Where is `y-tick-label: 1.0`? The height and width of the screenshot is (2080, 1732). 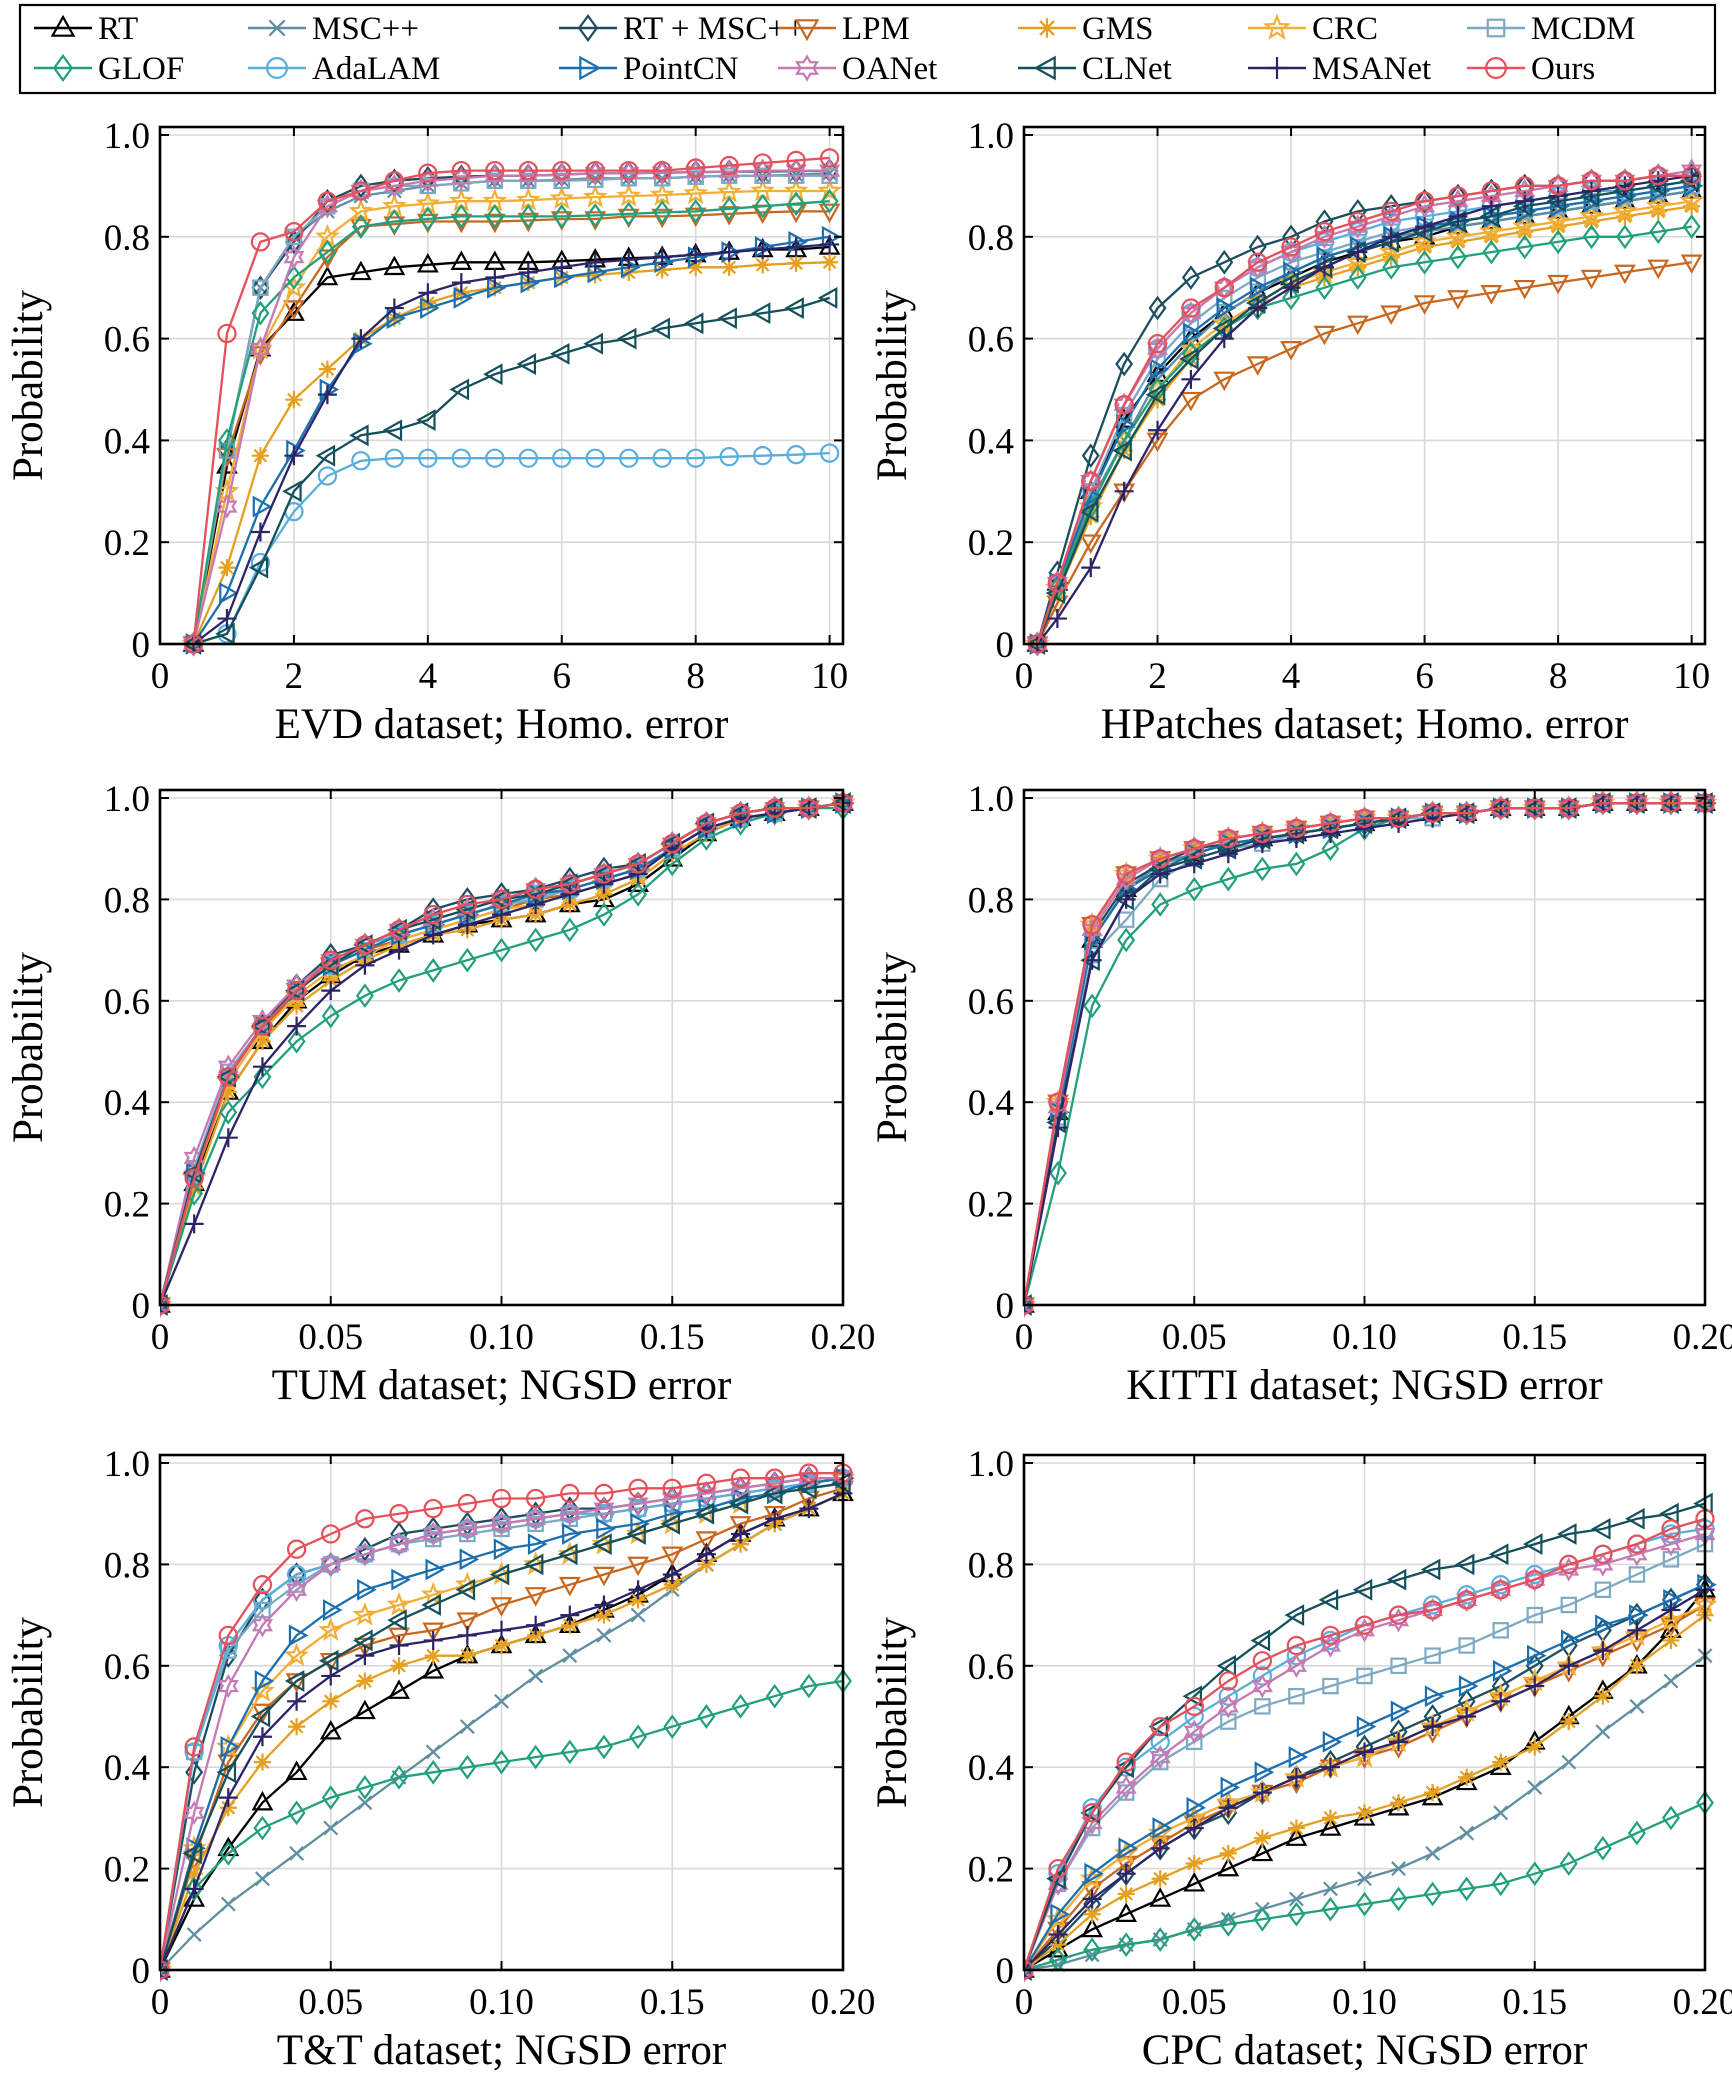 y-tick-label: 1.0 is located at coordinates (991, 799).